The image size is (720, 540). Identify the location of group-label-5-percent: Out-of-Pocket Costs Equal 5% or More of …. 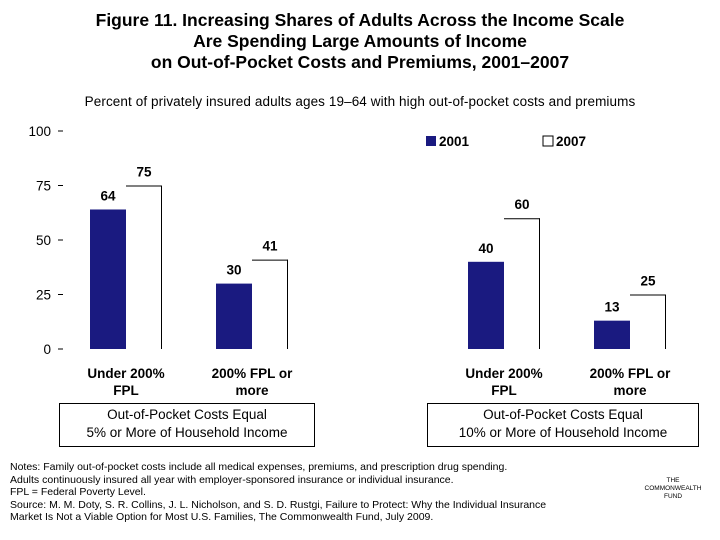
(187, 425).